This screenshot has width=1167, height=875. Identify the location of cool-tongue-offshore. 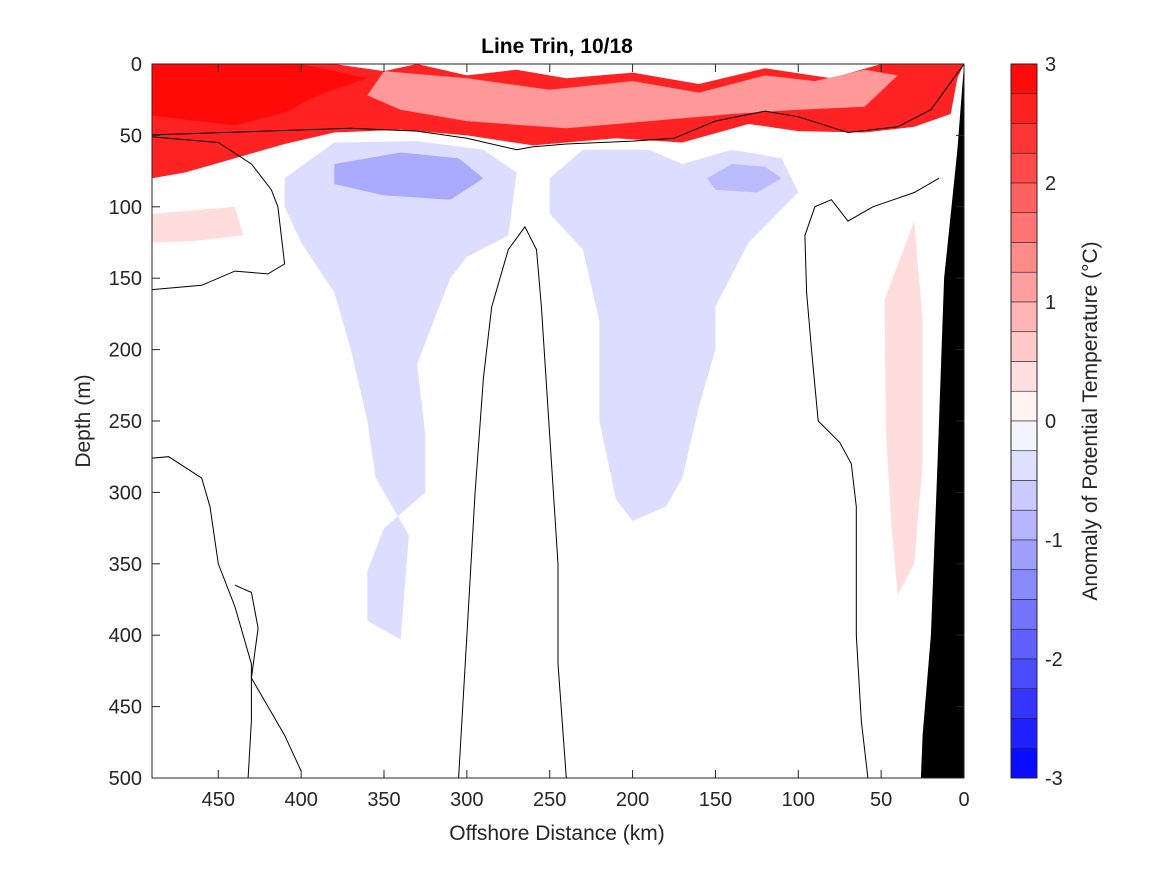
(400, 390).